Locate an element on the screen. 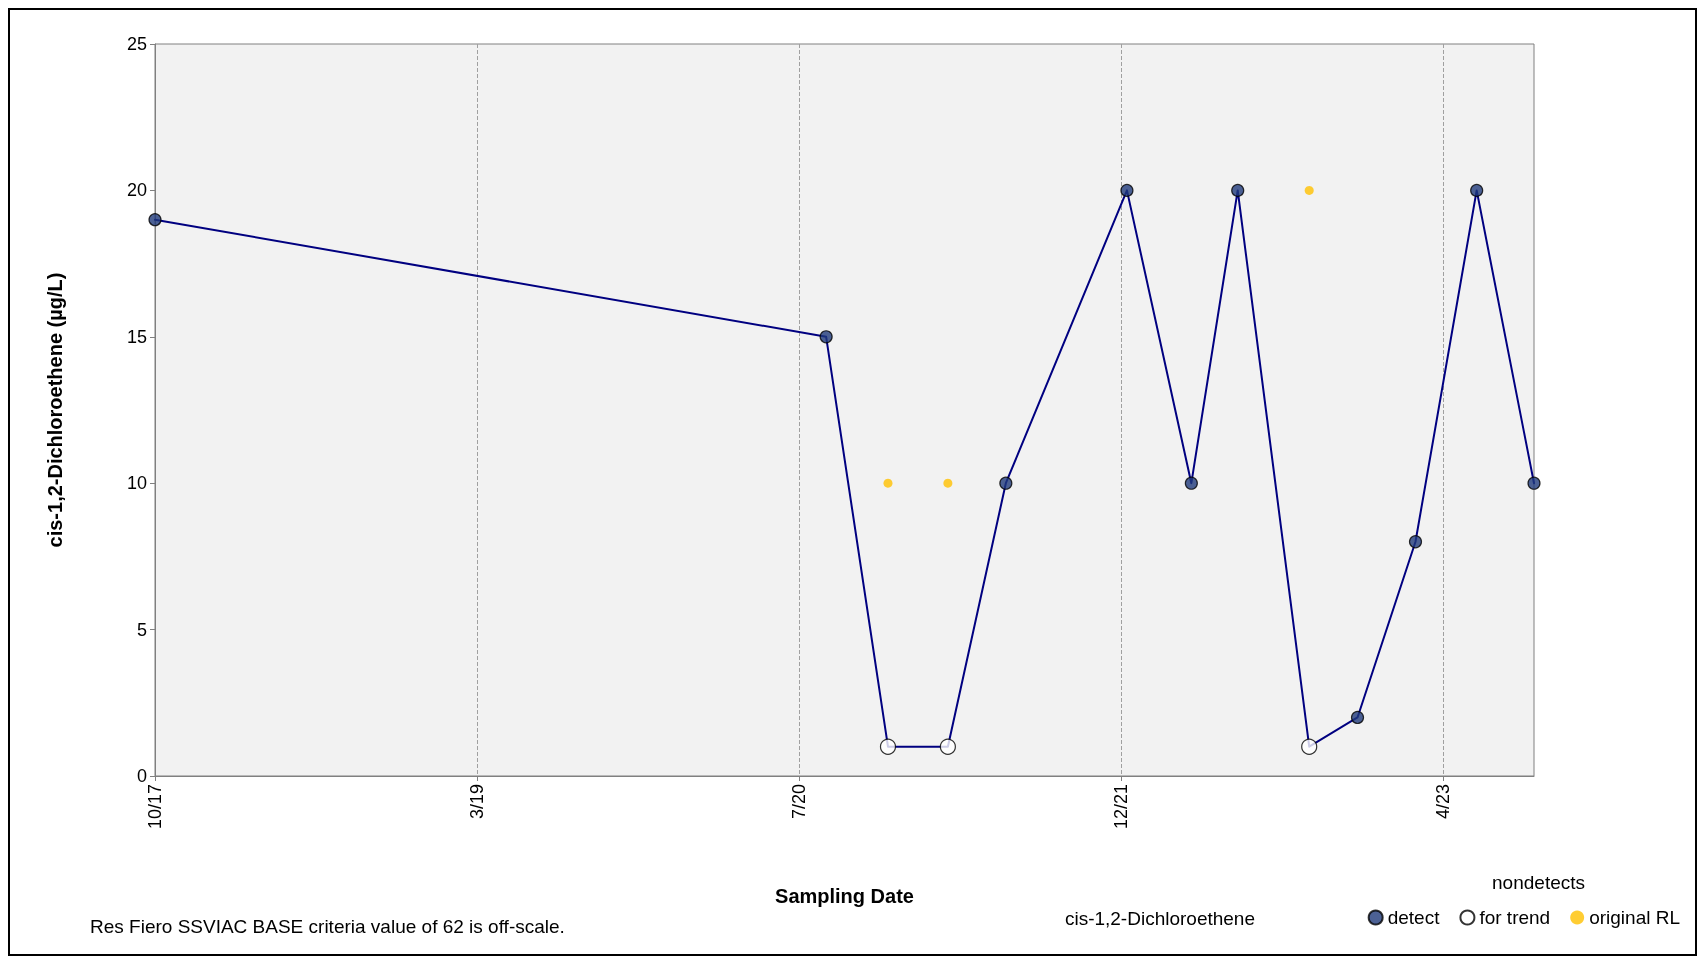  legend-label: detect is located at coordinates (1414, 917).